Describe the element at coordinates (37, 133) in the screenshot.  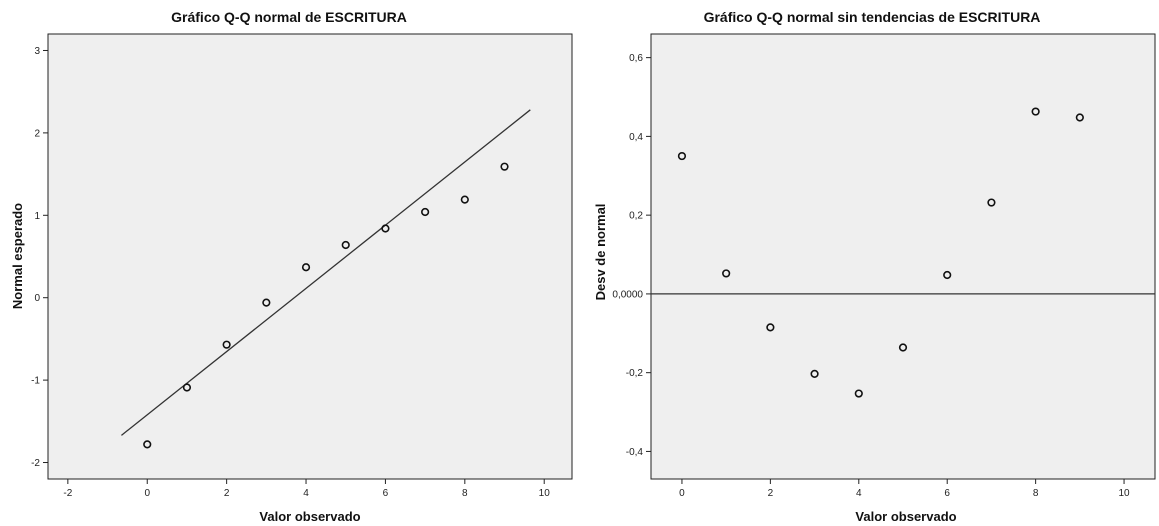
I see `y-tick-label: 2` at that location.